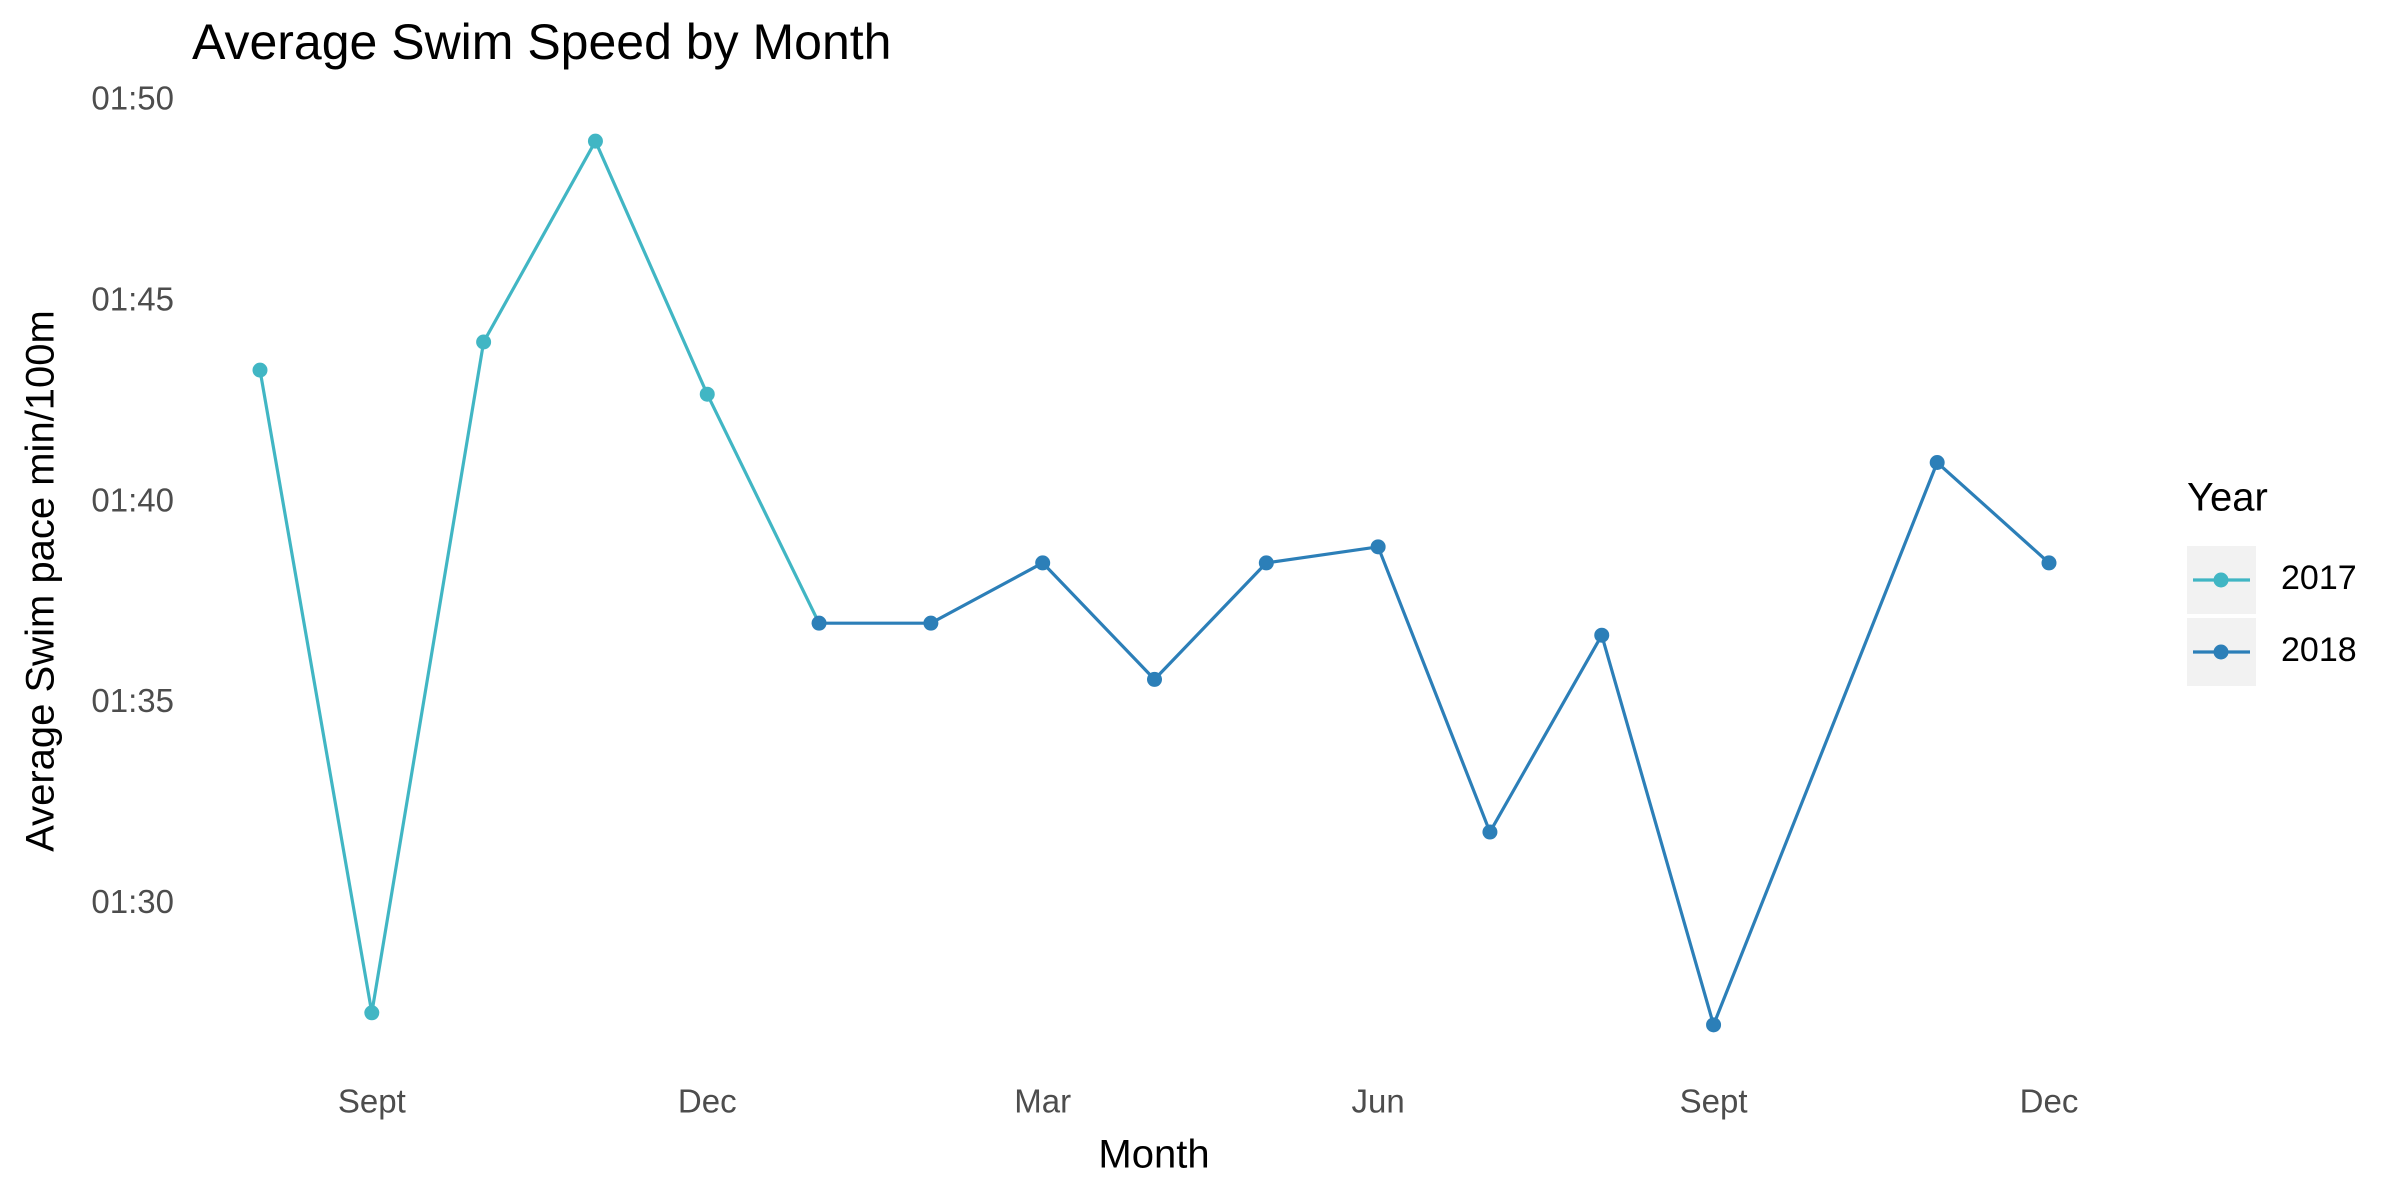 This screenshot has width=2400, height=1200. What do you see at coordinates (2227, 498) in the screenshot?
I see `legend-title: Year` at bounding box center [2227, 498].